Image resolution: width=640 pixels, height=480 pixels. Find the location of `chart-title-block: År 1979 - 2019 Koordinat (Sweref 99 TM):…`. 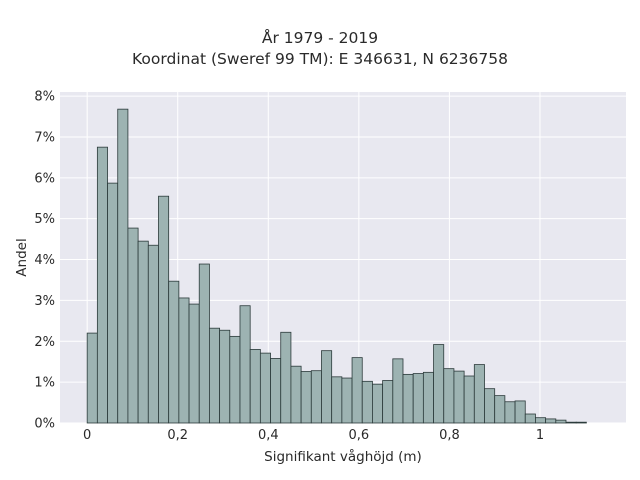

chart-title-block: År 1979 - 2019 Koordinat (Sweref 99 TM):… is located at coordinates (320, 49).